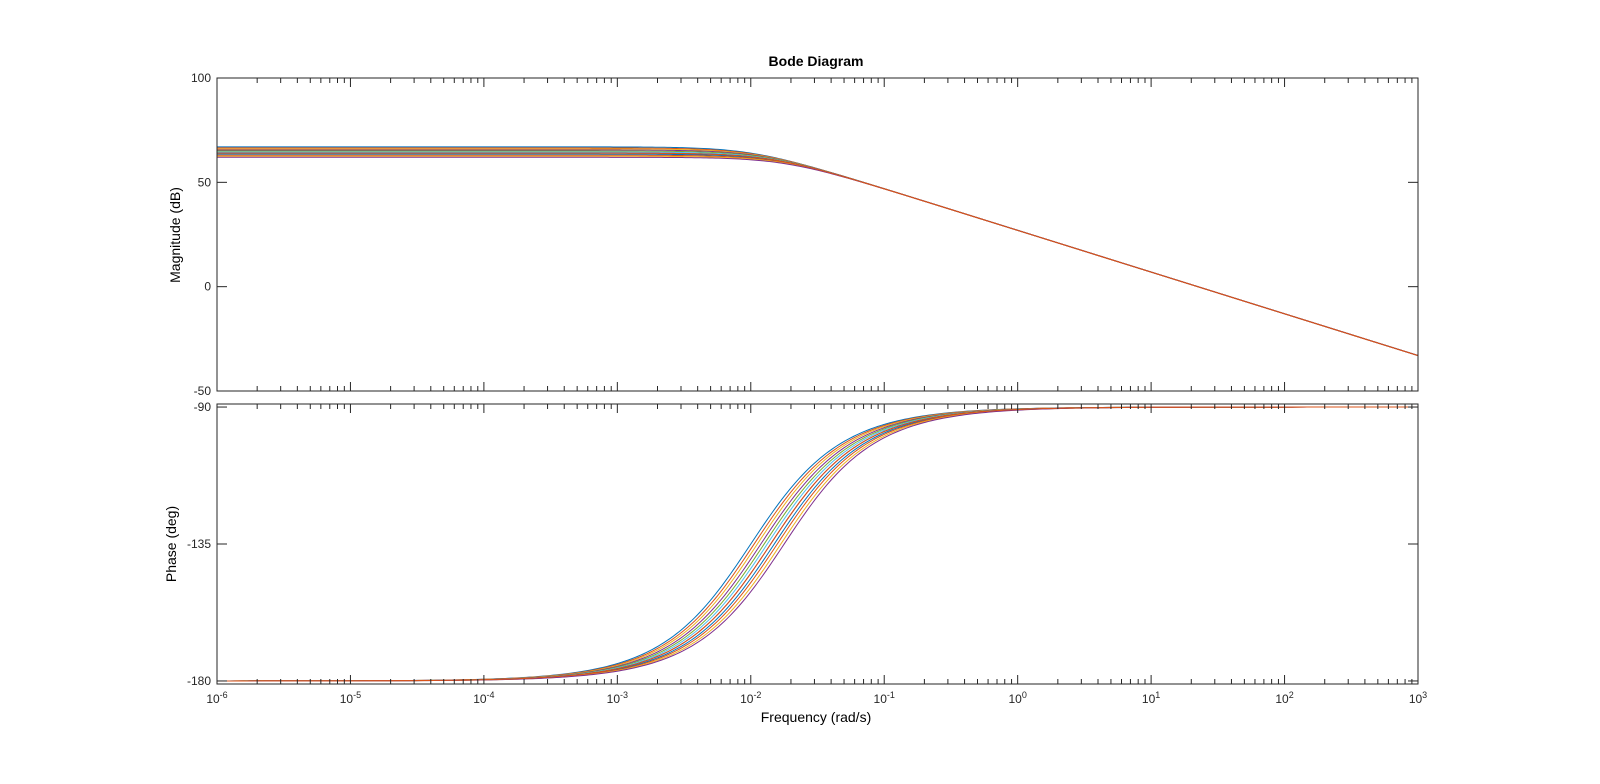 The width and height of the screenshot is (1600, 784). Describe the element at coordinates (750, 698) in the screenshot. I see `frequency-xtick-label: 10⁻²` at that location.